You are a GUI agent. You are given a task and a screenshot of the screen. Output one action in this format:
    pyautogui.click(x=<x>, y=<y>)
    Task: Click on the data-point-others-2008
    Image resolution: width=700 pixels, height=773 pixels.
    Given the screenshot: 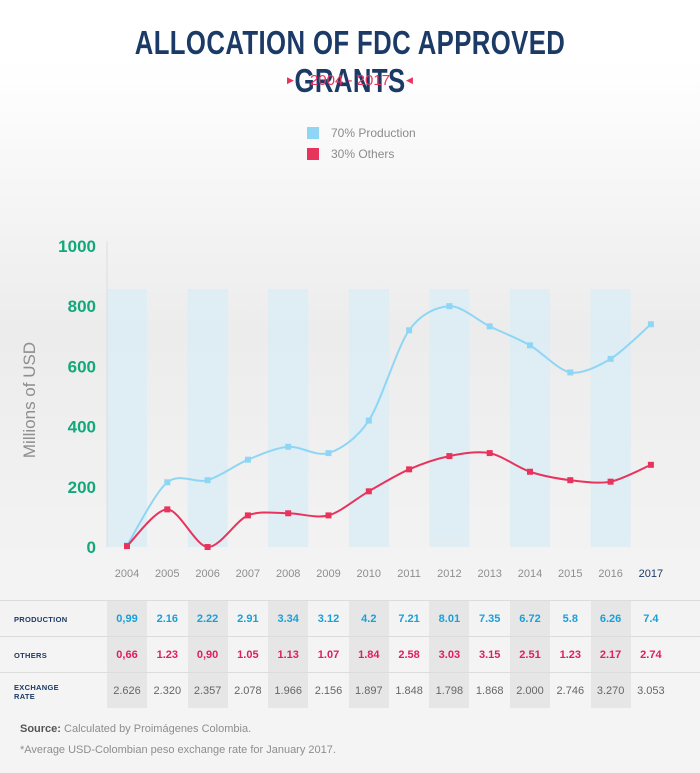 What is the action you would take?
    pyautogui.click(x=288, y=513)
    